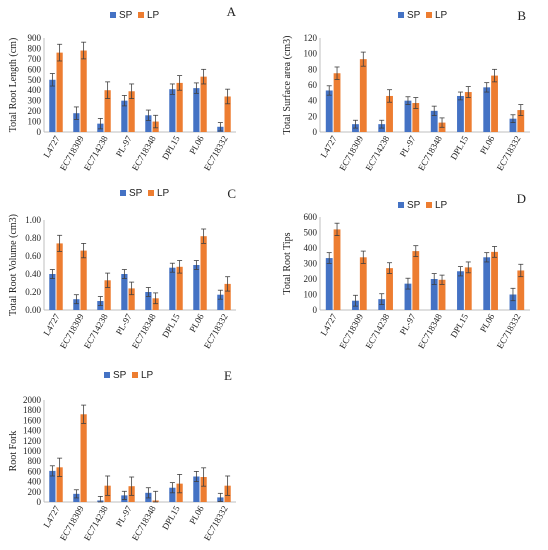 The width and height of the screenshot is (548, 550). Describe the element at coordinates (32, 451) in the screenshot. I see `y-tick-label: 1000` at that location.